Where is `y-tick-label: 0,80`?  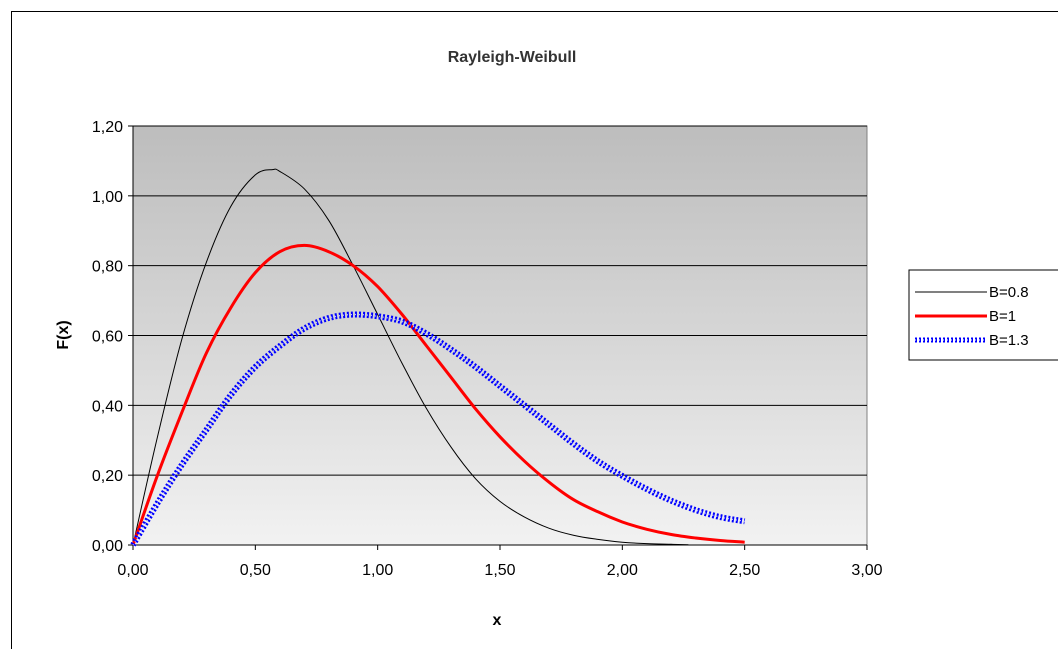
y-tick-label: 0,80 is located at coordinates (107, 267).